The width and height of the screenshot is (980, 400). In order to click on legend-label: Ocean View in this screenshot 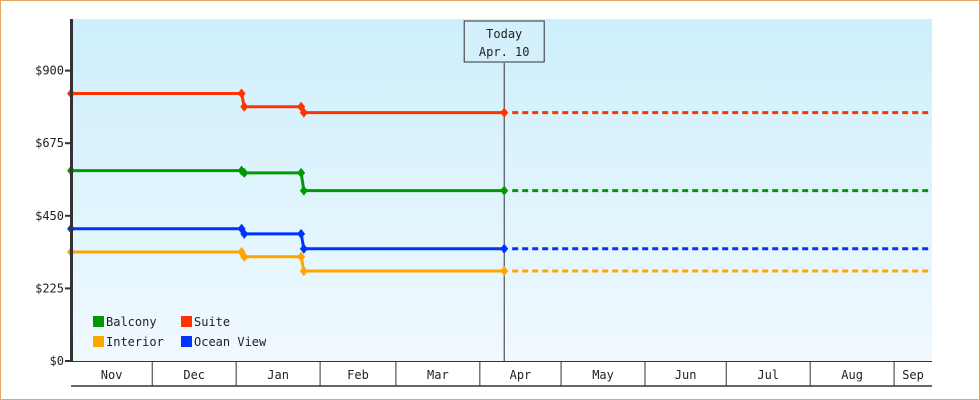, I will do `click(230, 342)`.